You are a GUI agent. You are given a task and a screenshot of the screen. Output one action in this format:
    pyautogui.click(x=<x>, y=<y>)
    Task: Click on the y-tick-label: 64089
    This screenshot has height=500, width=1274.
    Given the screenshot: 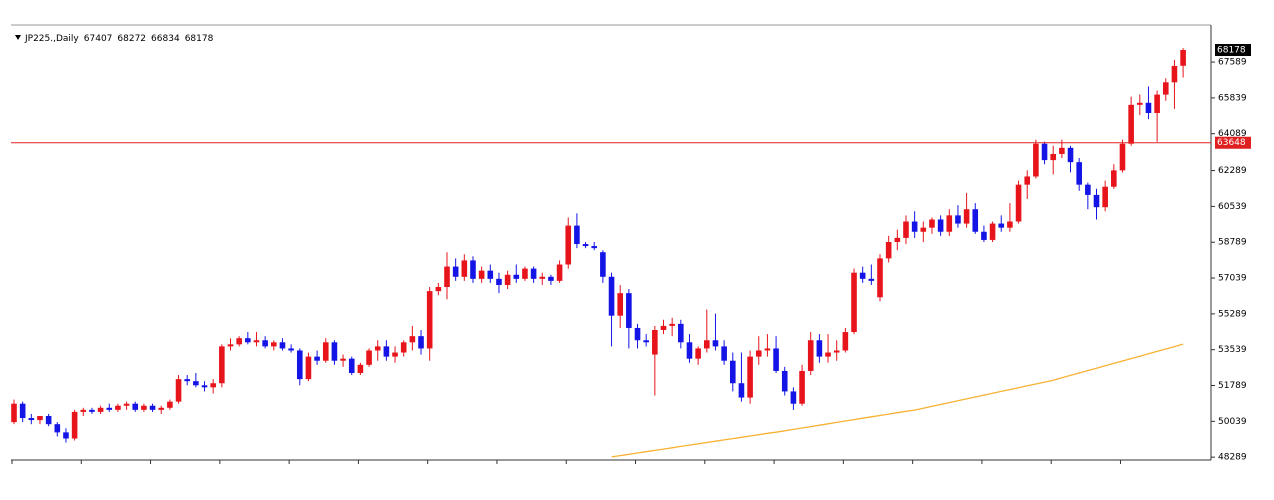 What is the action you would take?
    pyautogui.click(x=1232, y=134)
    